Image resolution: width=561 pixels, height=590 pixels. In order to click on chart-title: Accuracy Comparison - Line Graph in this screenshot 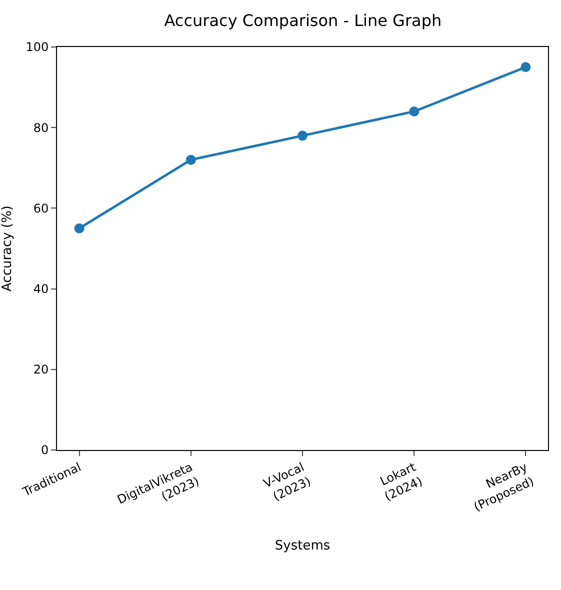, I will do `click(303, 20)`.